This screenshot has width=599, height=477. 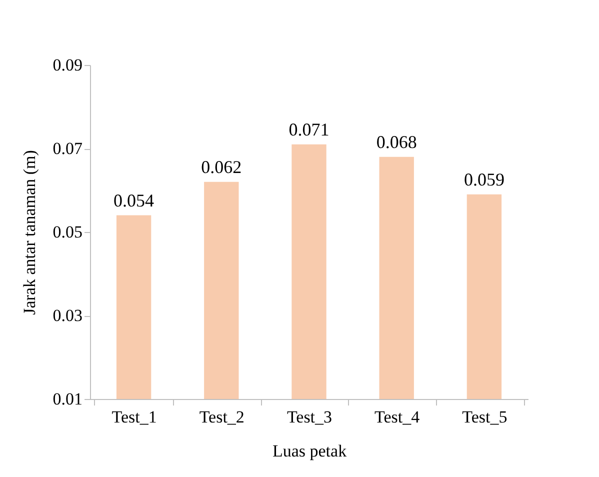 What do you see at coordinates (310, 451) in the screenshot?
I see `x-axis-title: Luas petak` at bounding box center [310, 451].